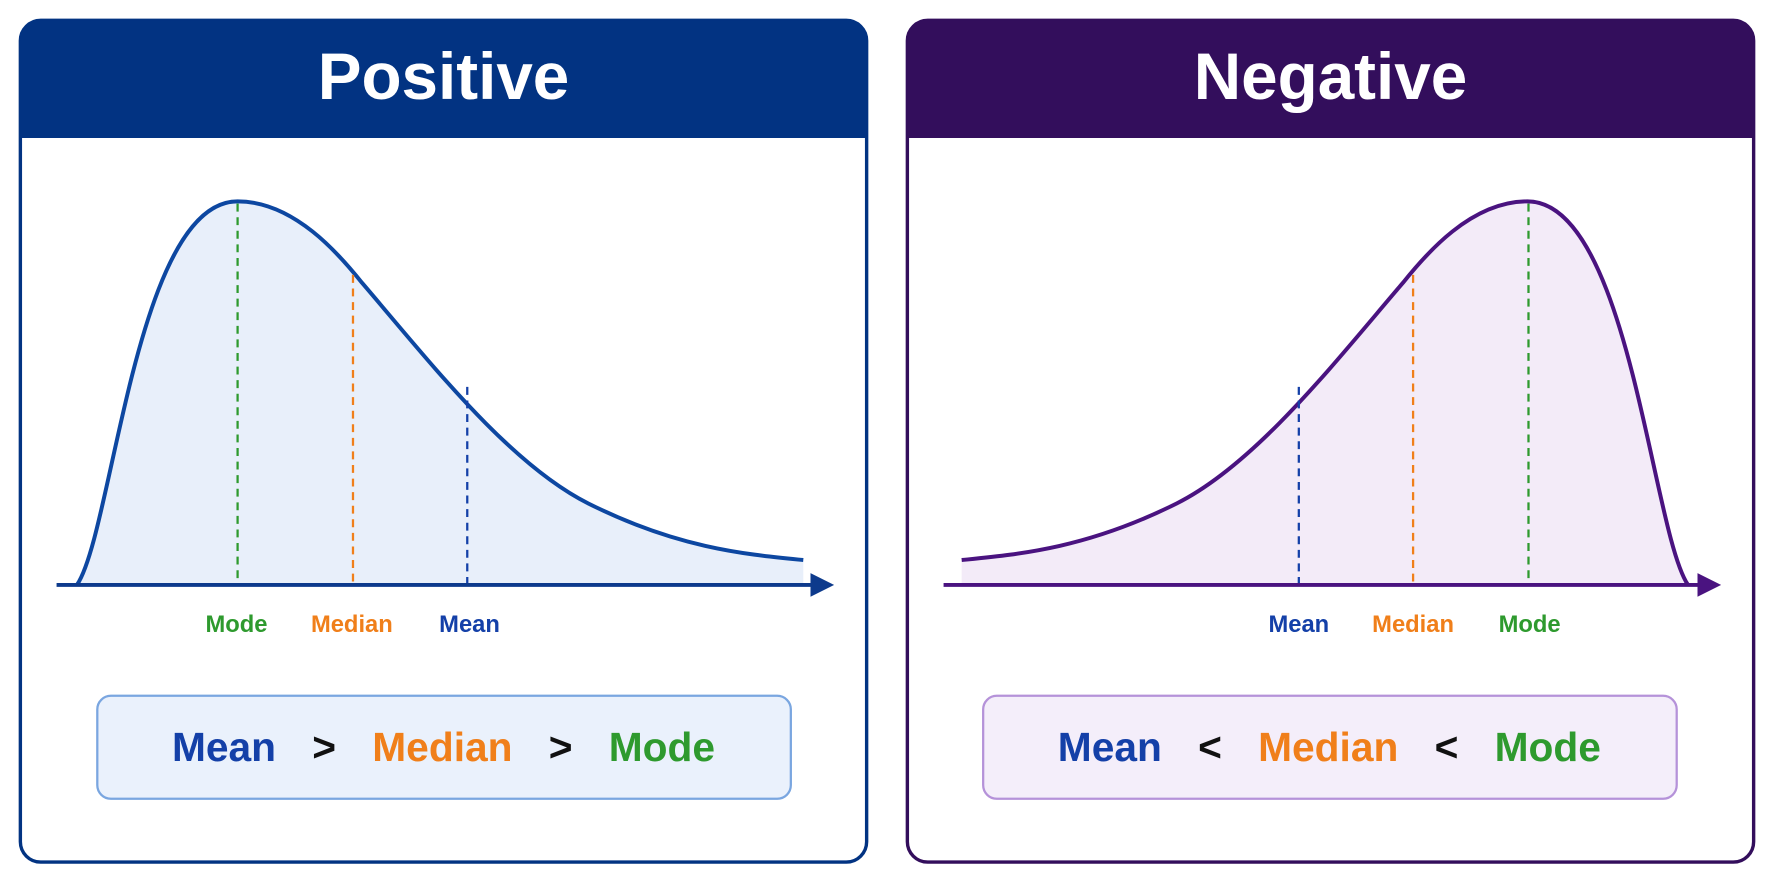 The width and height of the screenshot is (1774, 887). Describe the element at coordinates (444, 76) in the screenshot. I see `panel-title: Positive` at that location.